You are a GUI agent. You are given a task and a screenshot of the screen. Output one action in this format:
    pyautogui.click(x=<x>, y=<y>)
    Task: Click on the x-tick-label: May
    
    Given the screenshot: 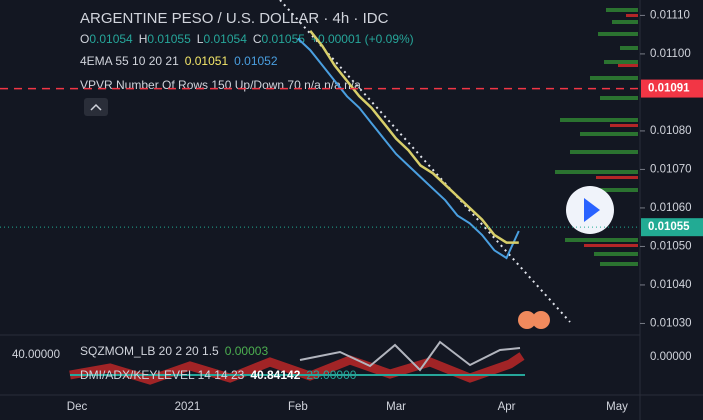 What is the action you would take?
    pyautogui.click(x=617, y=407)
    